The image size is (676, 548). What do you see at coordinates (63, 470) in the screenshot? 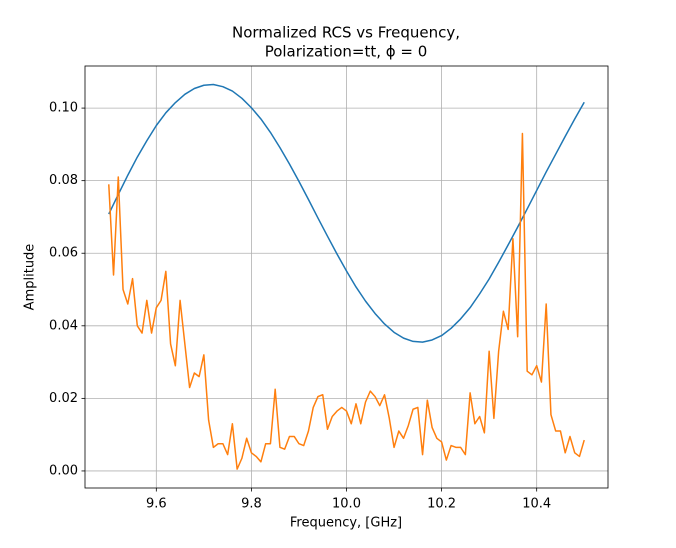
I see `y-tick-label: 0.00` at bounding box center [63, 470].